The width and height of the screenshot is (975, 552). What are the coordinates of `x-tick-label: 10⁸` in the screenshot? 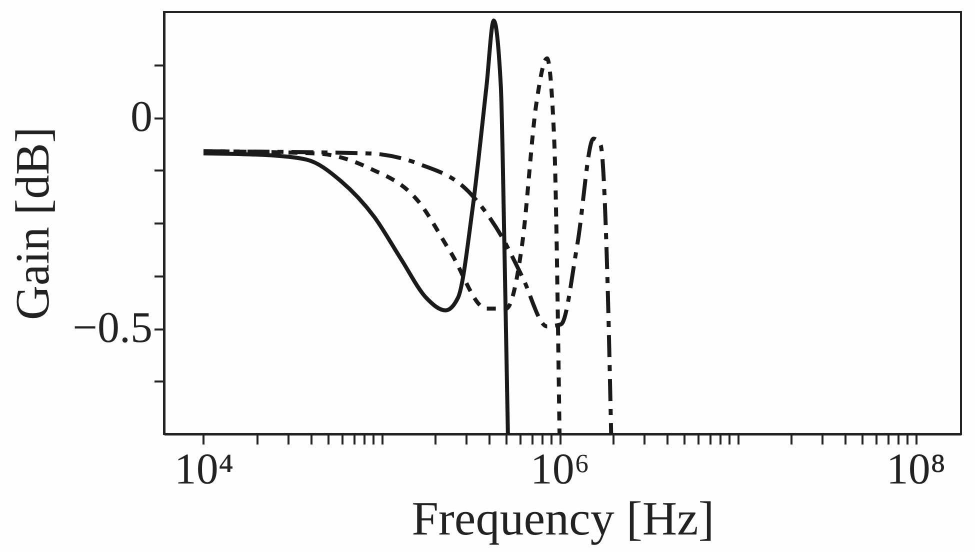 It's located at (916, 469).